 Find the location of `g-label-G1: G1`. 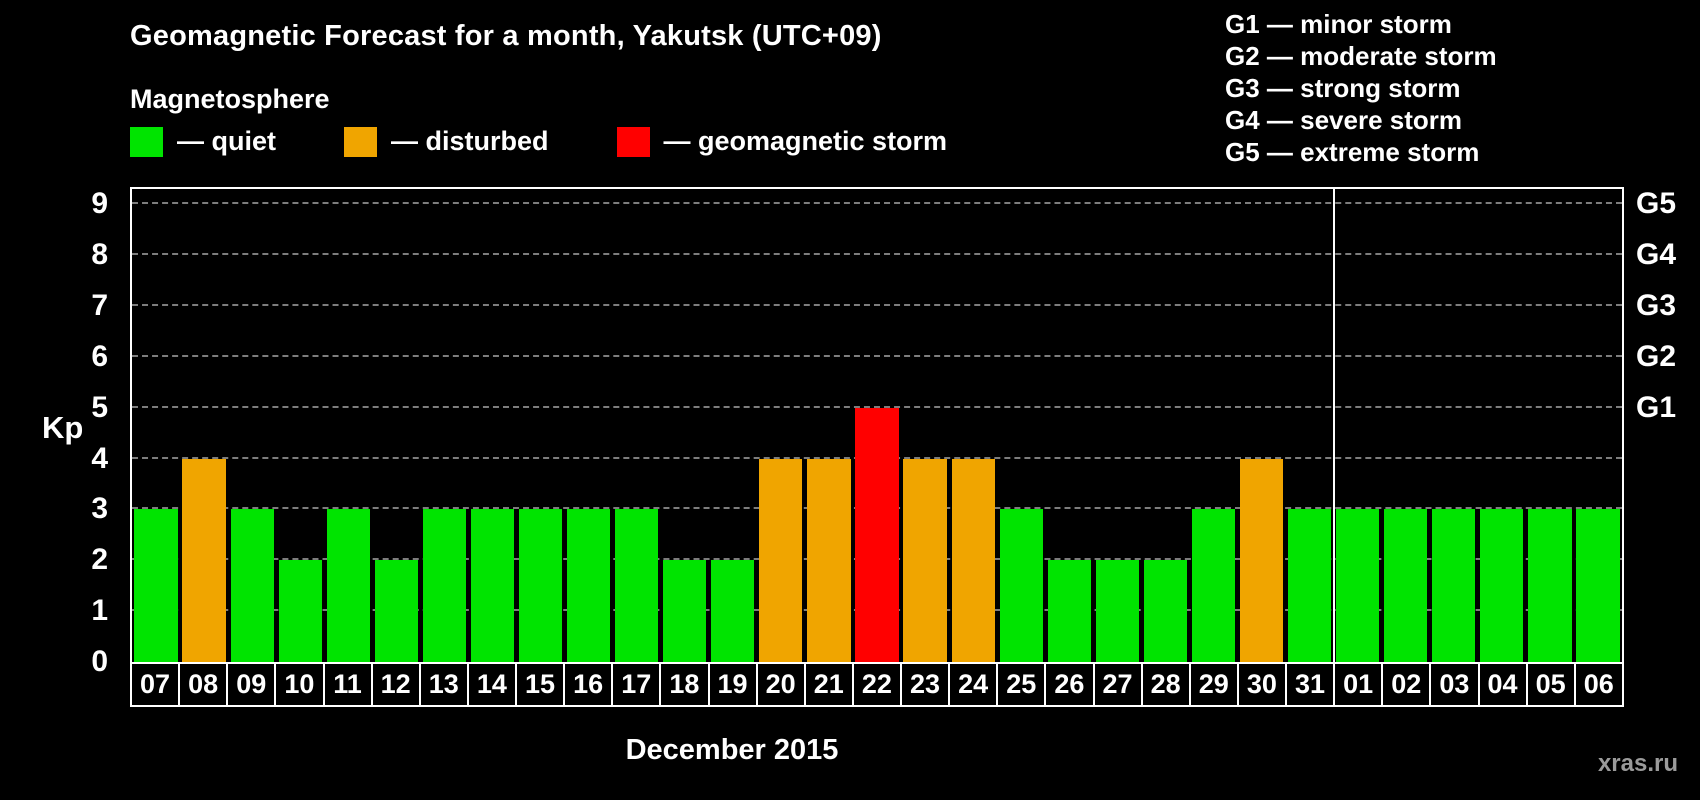

g-label-G1: G1 is located at coordinates (1656, 407).